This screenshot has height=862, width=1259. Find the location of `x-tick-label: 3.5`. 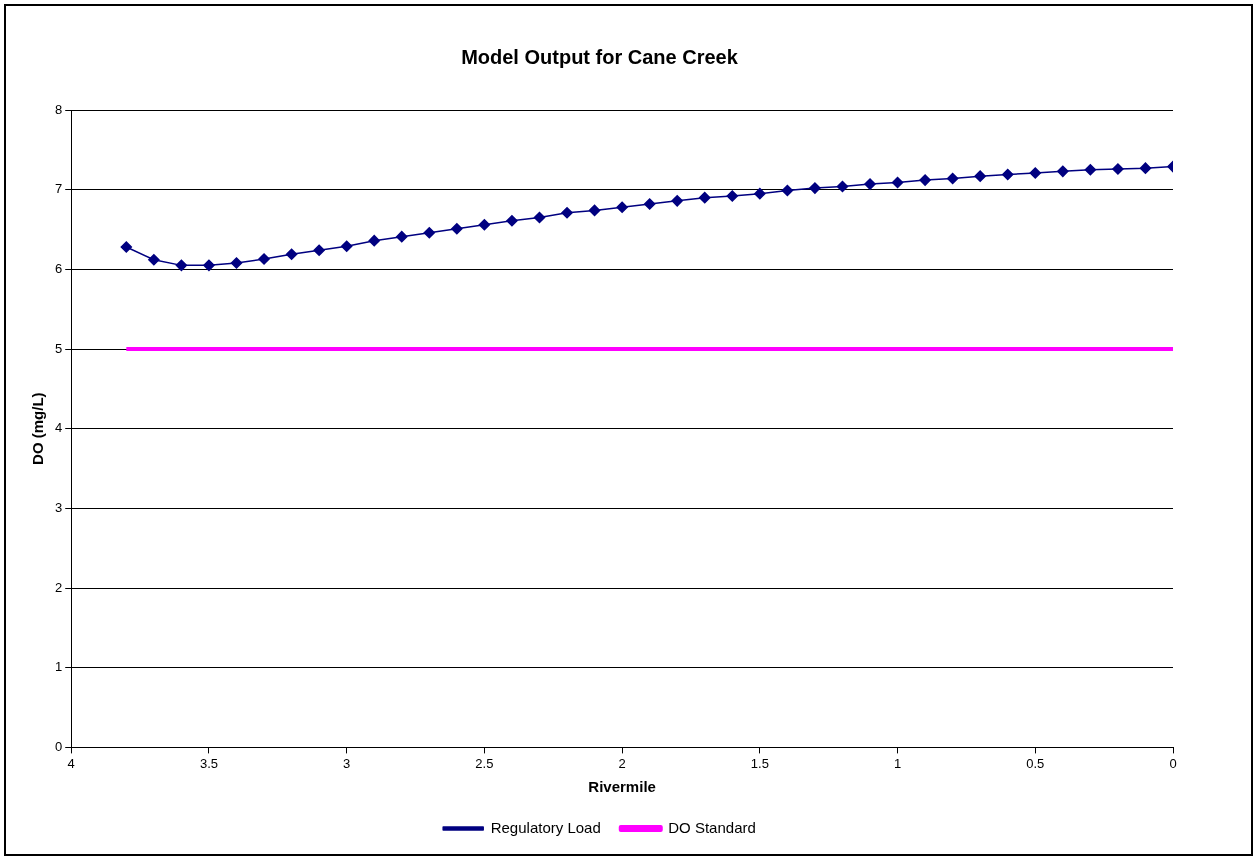

x-tick-label: 3.5 is located at coordinates (208, 763).